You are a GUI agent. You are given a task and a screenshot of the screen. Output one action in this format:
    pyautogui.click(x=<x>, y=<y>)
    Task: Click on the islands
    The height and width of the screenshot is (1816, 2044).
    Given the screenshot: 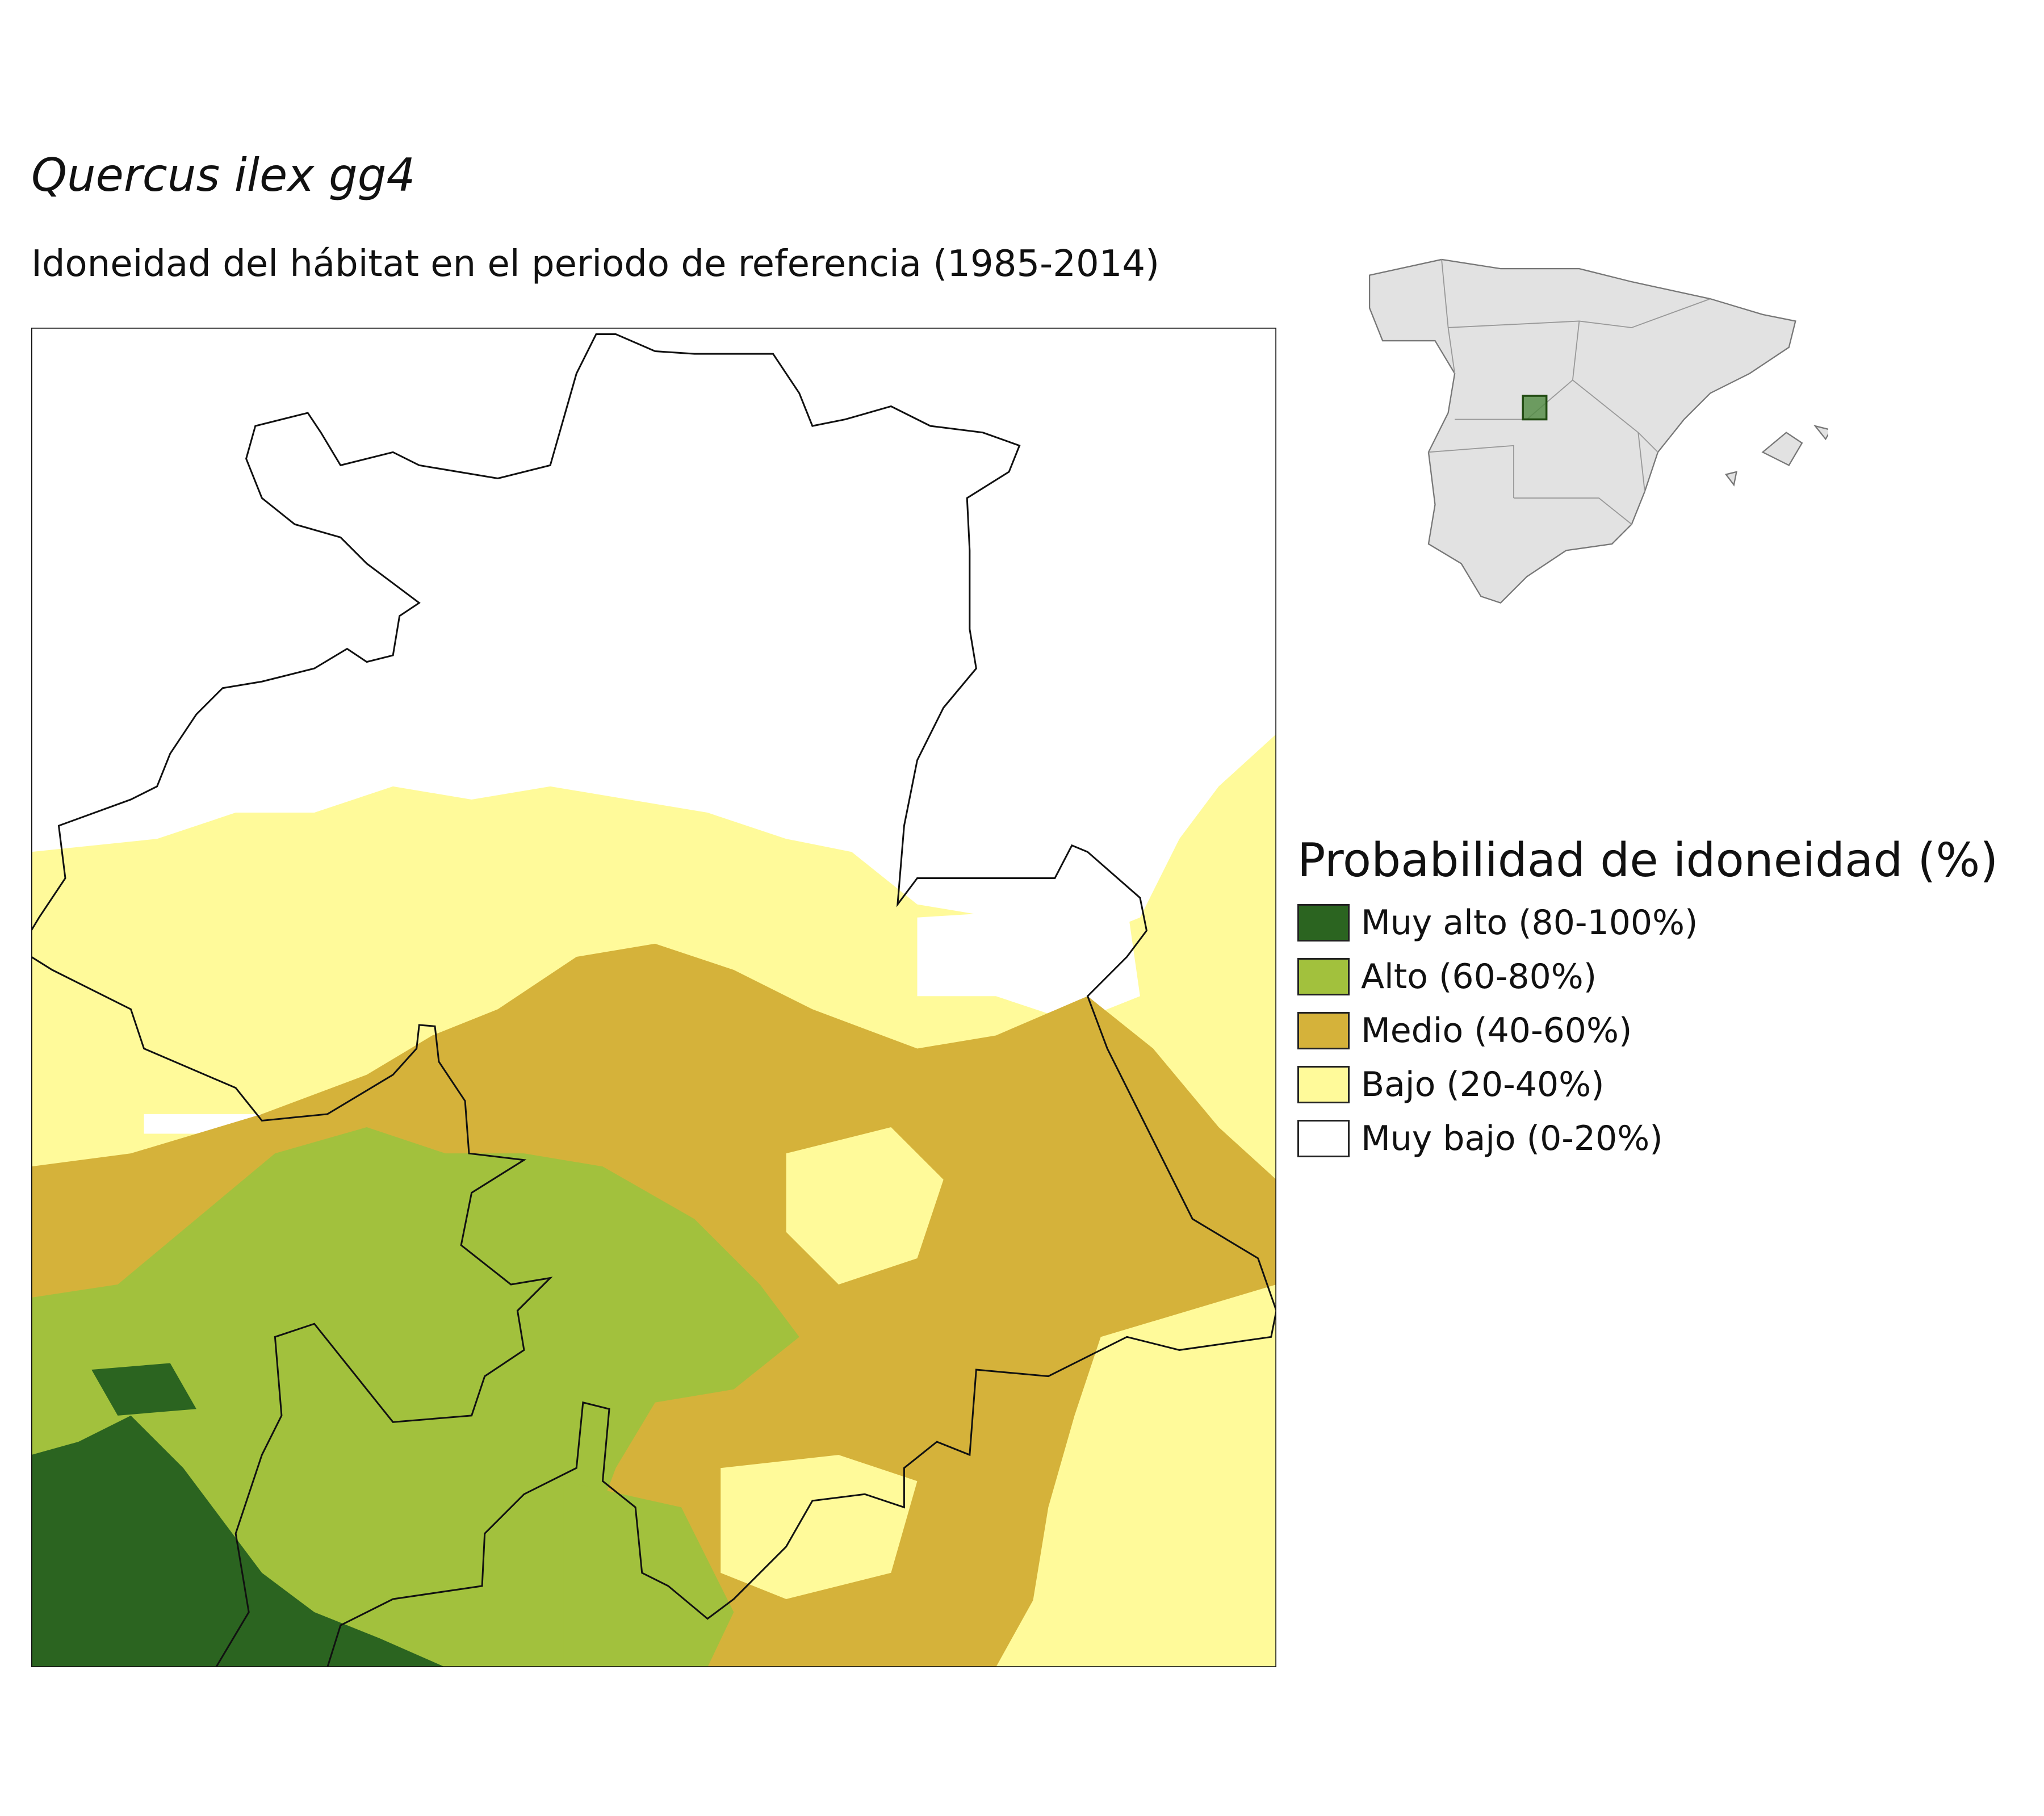 What is the action you would take?
    pyautogui.click(x=1776, y=456)
    